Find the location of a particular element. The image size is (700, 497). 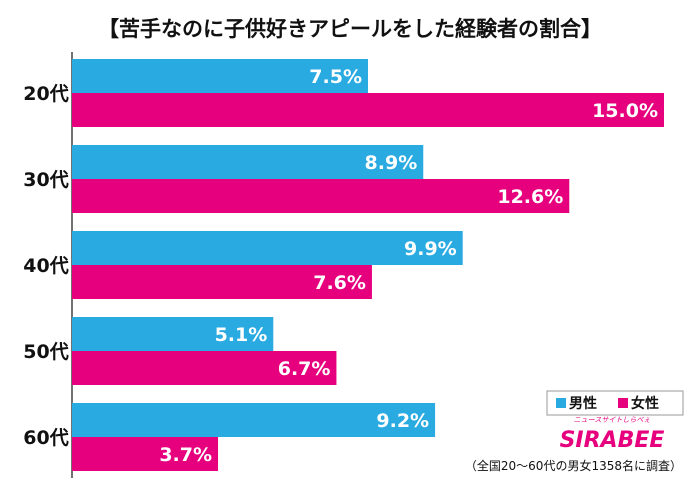

category-label: 40代 is located at coordinates (45, 266).